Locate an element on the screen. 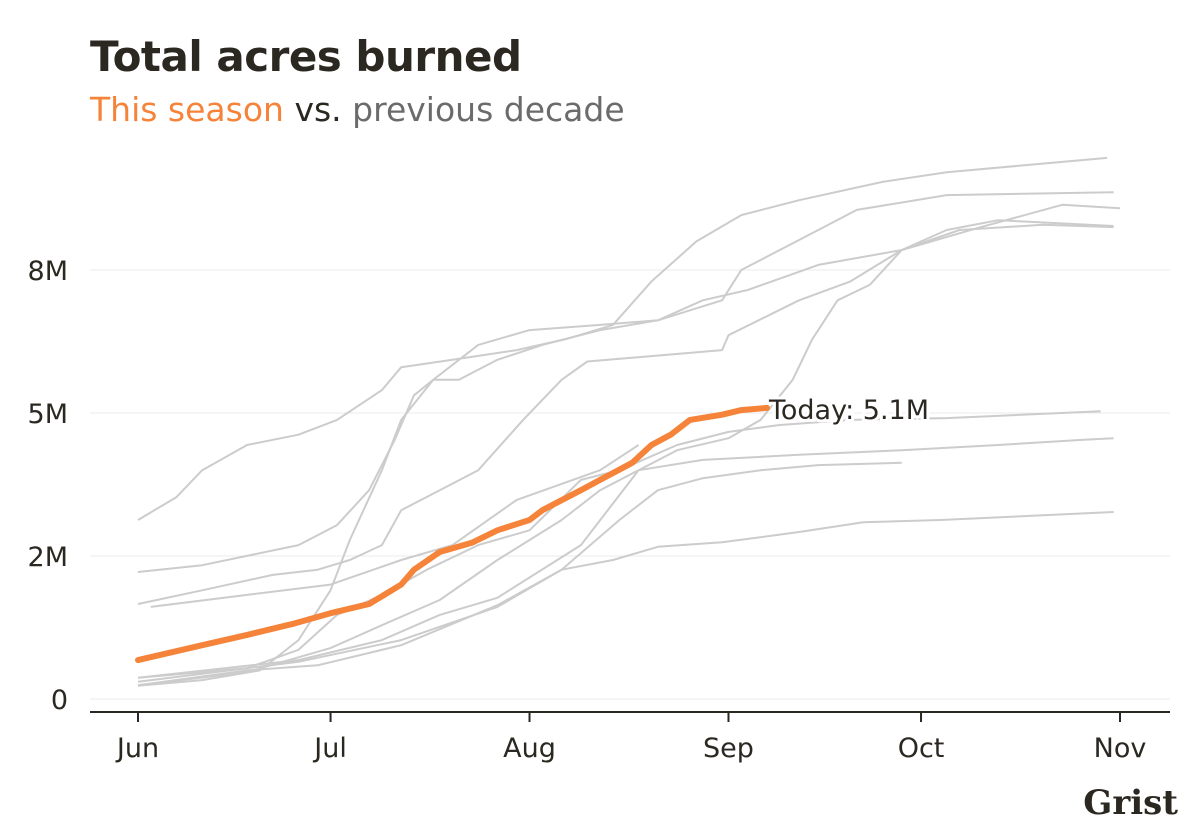 This screenshot has width=1200, height=833. y-tick-label: 0 is located at coordinates (59, 700).